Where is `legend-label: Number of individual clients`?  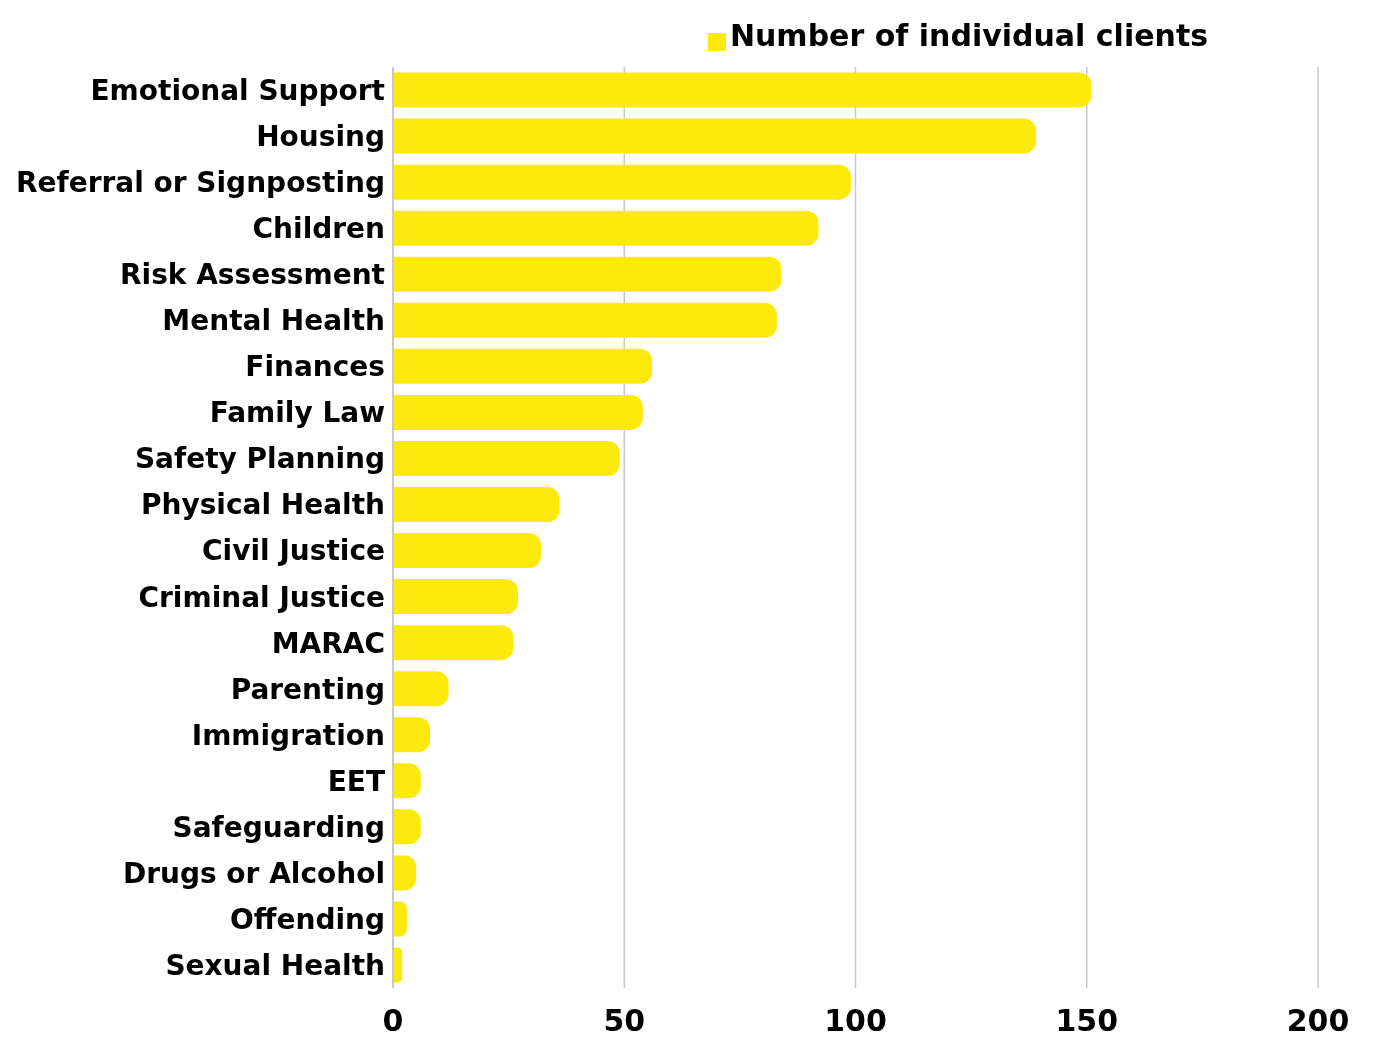
legend-label: Number of individual clients is located at coordinates (969, 35).